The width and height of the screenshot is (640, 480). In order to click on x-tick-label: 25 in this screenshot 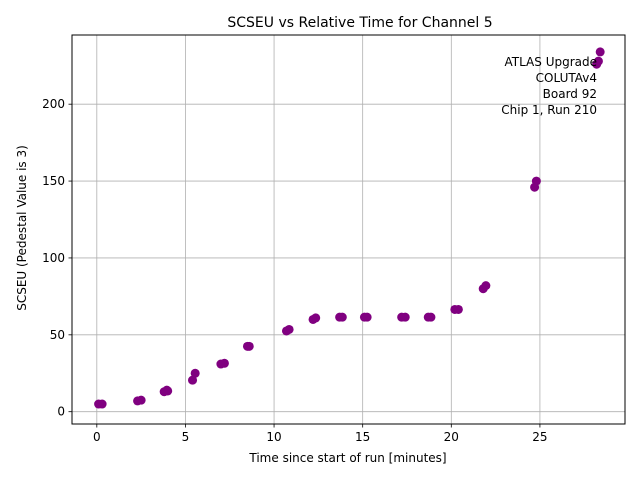, I will do `click(539, 437)`.